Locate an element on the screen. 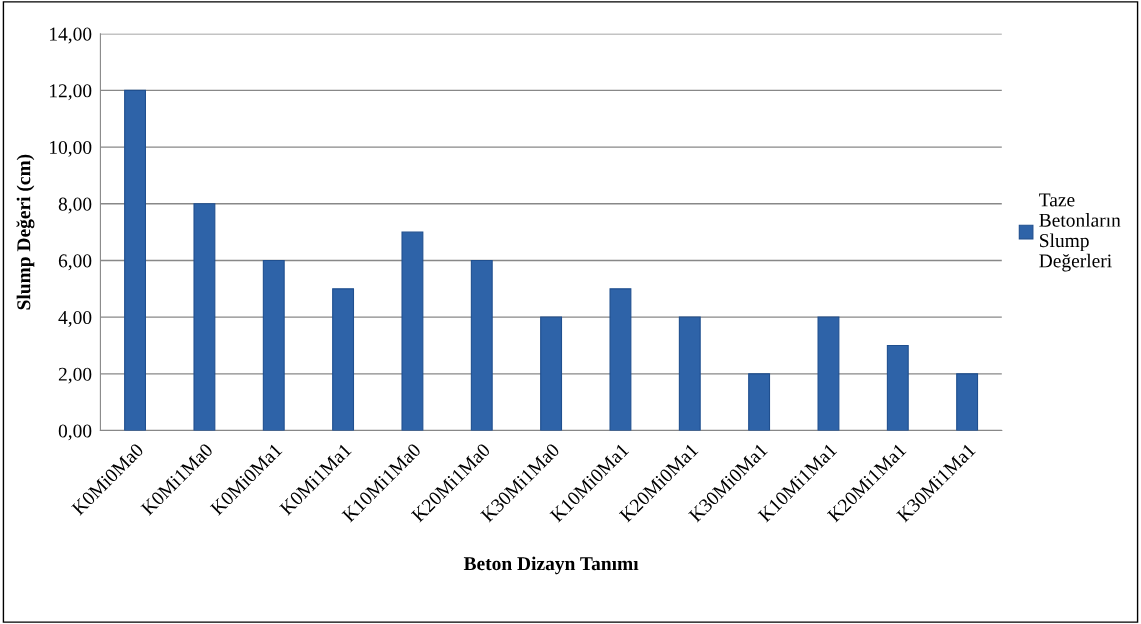 This screenshot has height=624, width=1141. y-tick-label: 10,00 is located at coordinates (71, 148).